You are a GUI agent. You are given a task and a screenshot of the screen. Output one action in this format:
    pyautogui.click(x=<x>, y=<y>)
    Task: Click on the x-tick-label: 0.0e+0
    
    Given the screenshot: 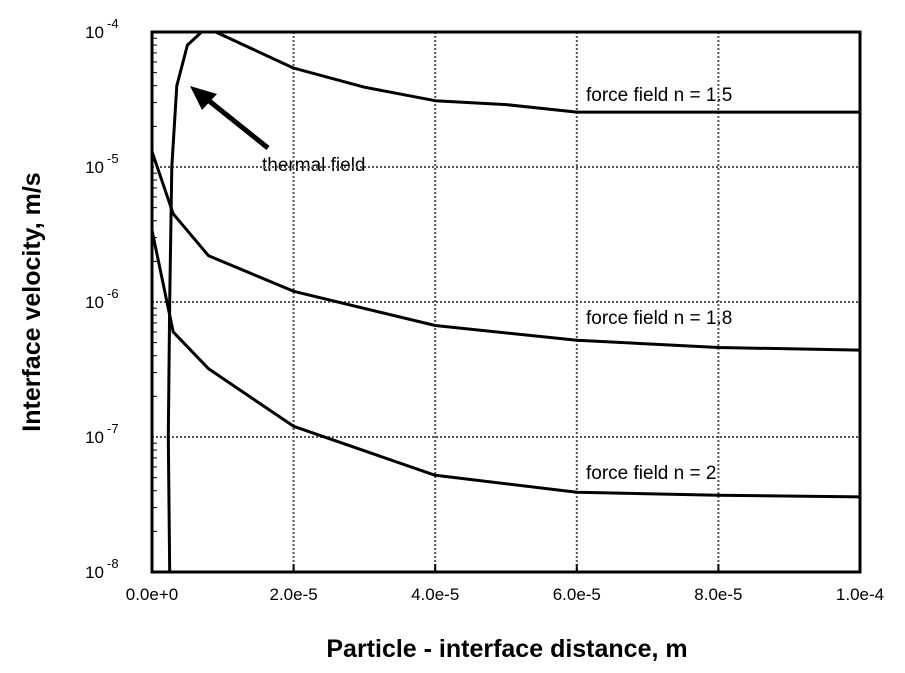 What is the action you would take?
    pyautogui.click(x=152, y=594)
    